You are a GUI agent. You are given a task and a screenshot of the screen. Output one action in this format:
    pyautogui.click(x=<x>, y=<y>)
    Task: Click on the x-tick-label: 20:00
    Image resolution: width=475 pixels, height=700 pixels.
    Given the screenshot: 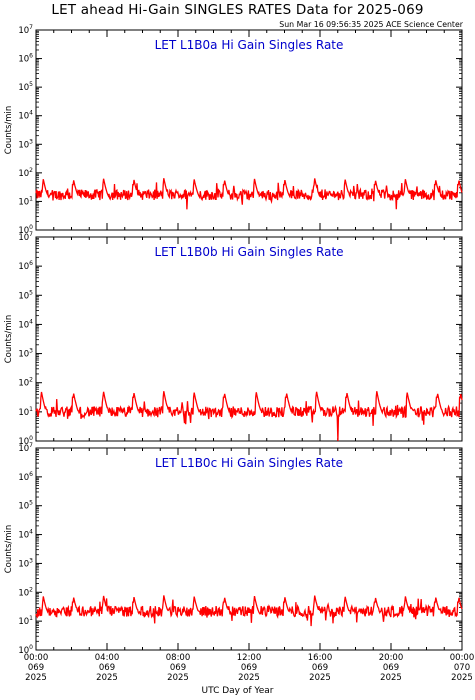 What is the action you would take?
    pyautogui.click(x=391, y=658)
    